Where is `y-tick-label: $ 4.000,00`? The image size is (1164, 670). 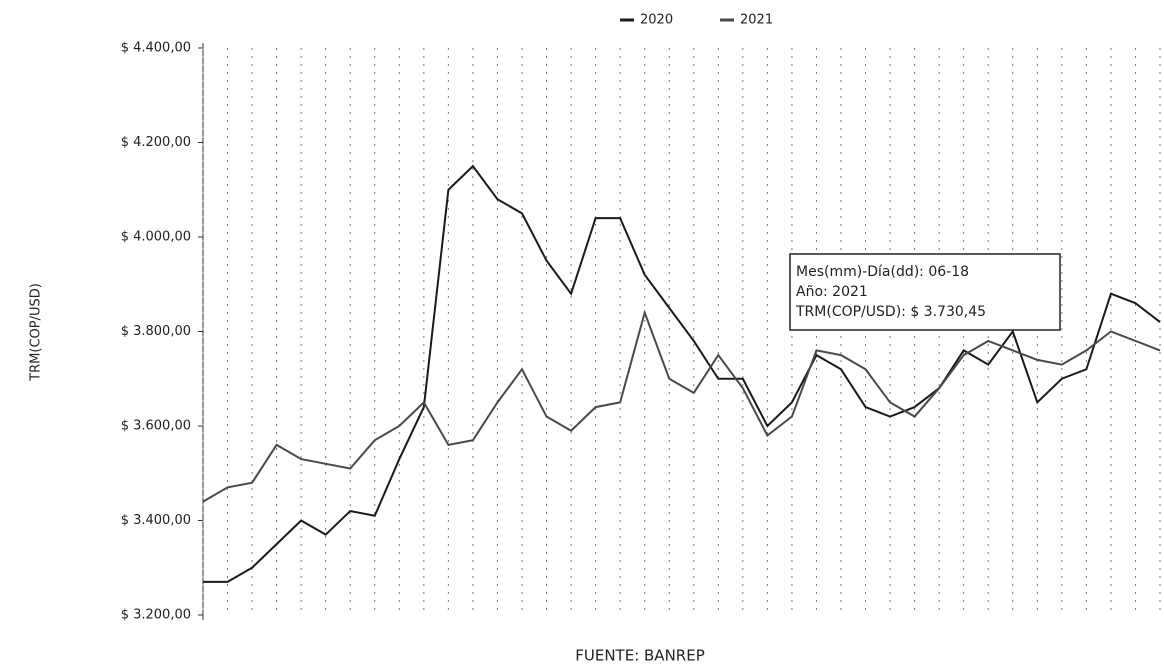 y-tick-label: $ 4.000,00 is located at coordinates (156, 237).